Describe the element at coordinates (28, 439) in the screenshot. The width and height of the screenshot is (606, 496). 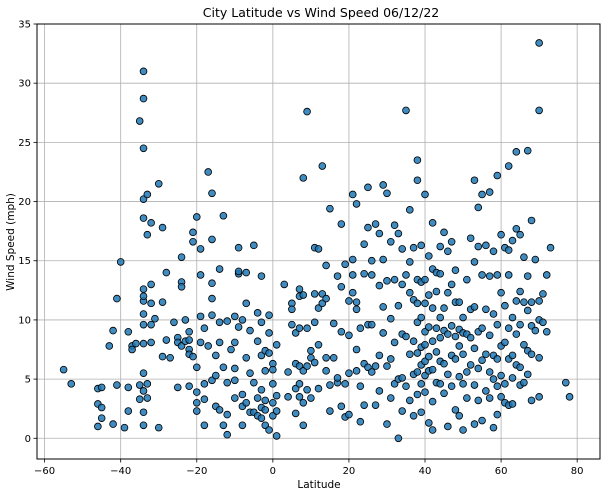
I see `y-tick-label: 0` at that location.